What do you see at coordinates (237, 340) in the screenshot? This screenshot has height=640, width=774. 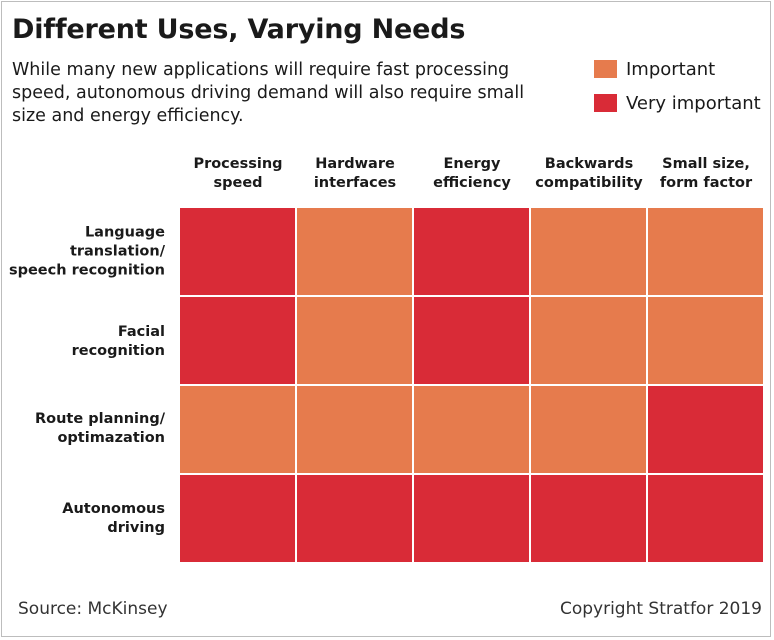 I see `heatmap-cell-facial-processing` at bounding box center [237, 340].